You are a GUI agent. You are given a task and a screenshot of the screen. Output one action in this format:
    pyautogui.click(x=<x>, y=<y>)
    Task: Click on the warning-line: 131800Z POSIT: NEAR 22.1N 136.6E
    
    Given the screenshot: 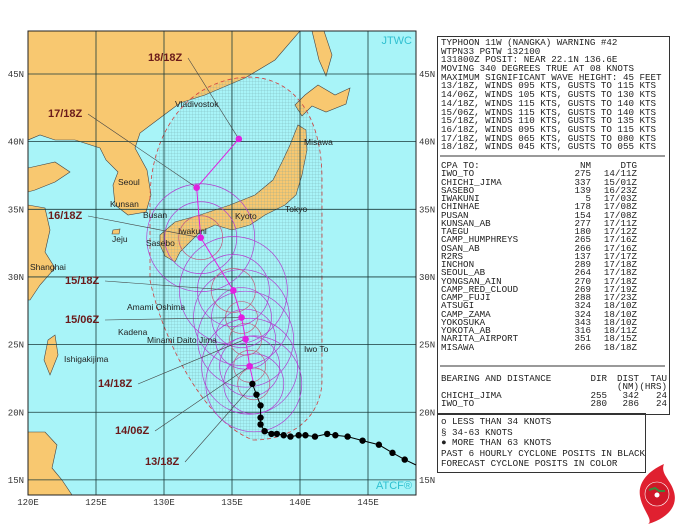 What is the action you would take?
    pyautogui.click(x=529, y=60)
    